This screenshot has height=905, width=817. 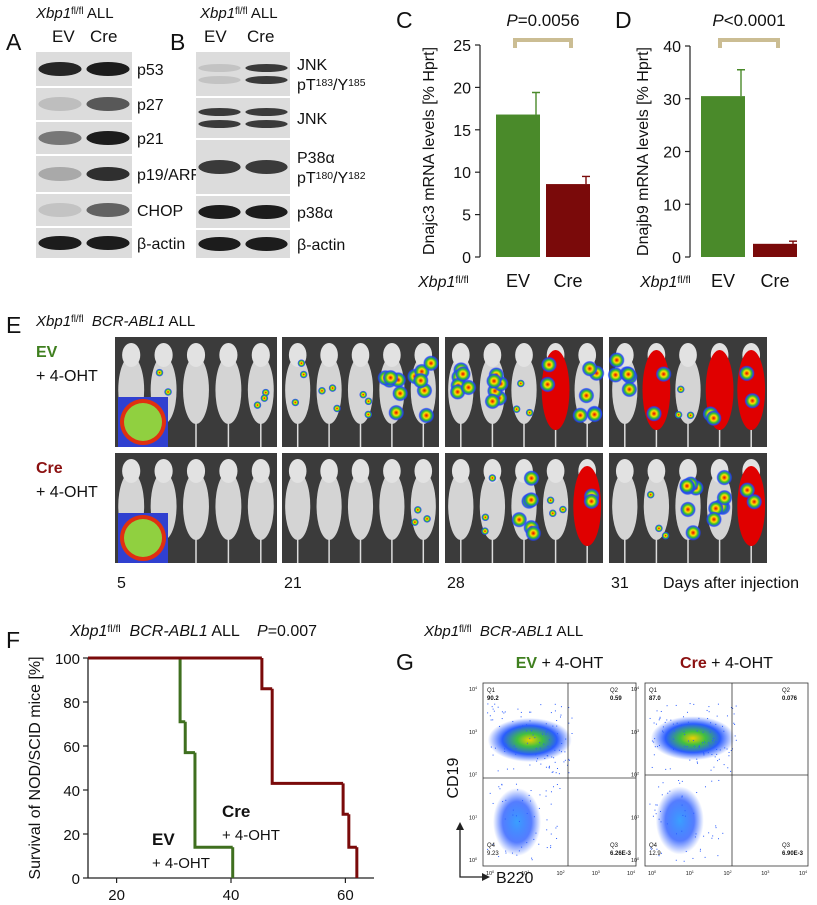 I want to click on survival-step, so click(x=182, y=691).